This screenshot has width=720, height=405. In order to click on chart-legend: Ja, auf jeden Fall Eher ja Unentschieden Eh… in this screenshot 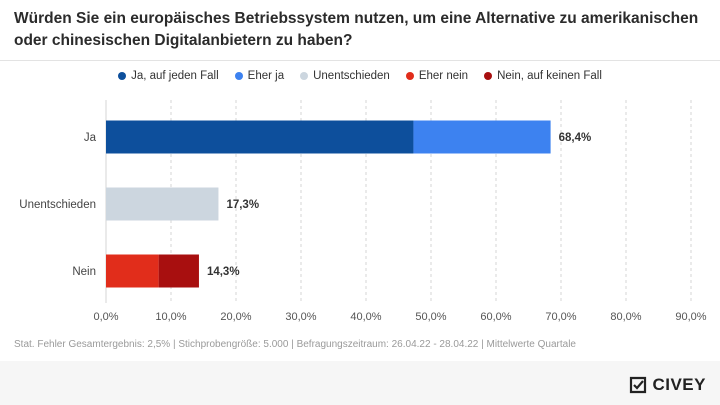, I will do `click(360, 76)`.